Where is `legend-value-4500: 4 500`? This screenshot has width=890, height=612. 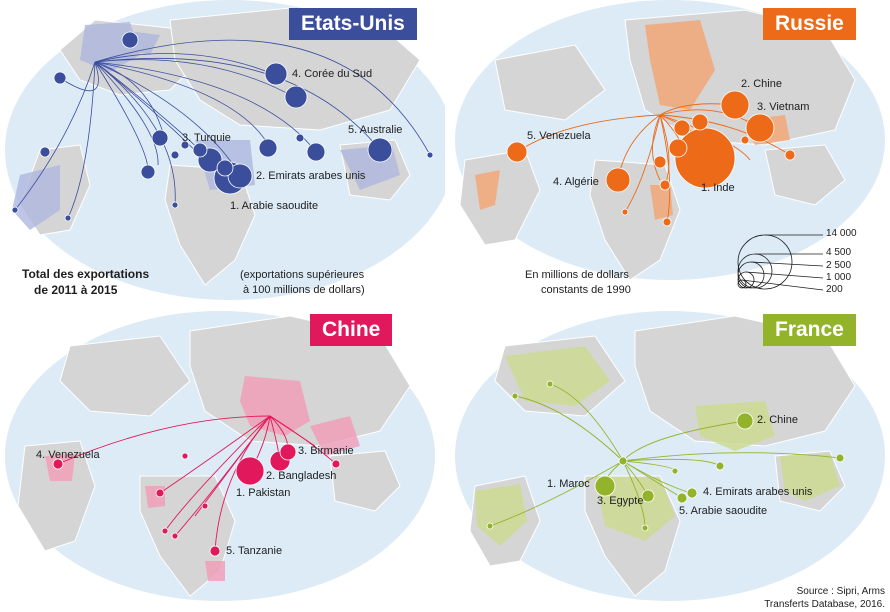
legend-value-4500: 4 500 is located at coordinates (839, 252).